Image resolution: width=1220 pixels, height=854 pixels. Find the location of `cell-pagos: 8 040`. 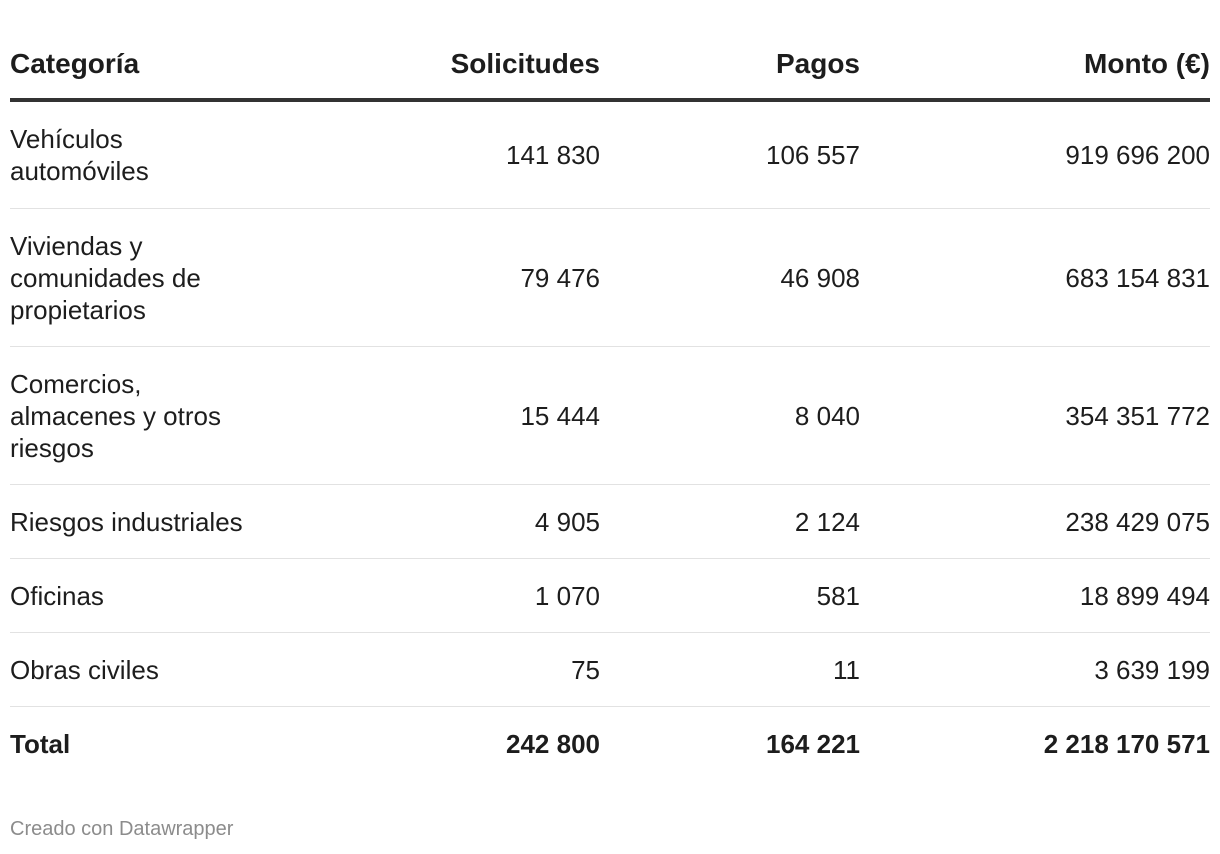

cell-pagos: 8 040 is located at coordinates (730, 415).